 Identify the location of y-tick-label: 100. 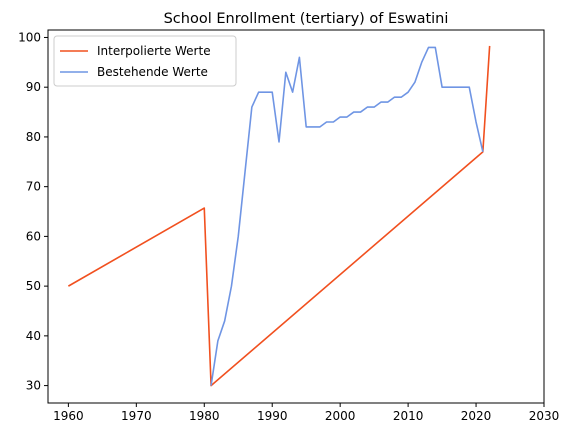
(29, 37).